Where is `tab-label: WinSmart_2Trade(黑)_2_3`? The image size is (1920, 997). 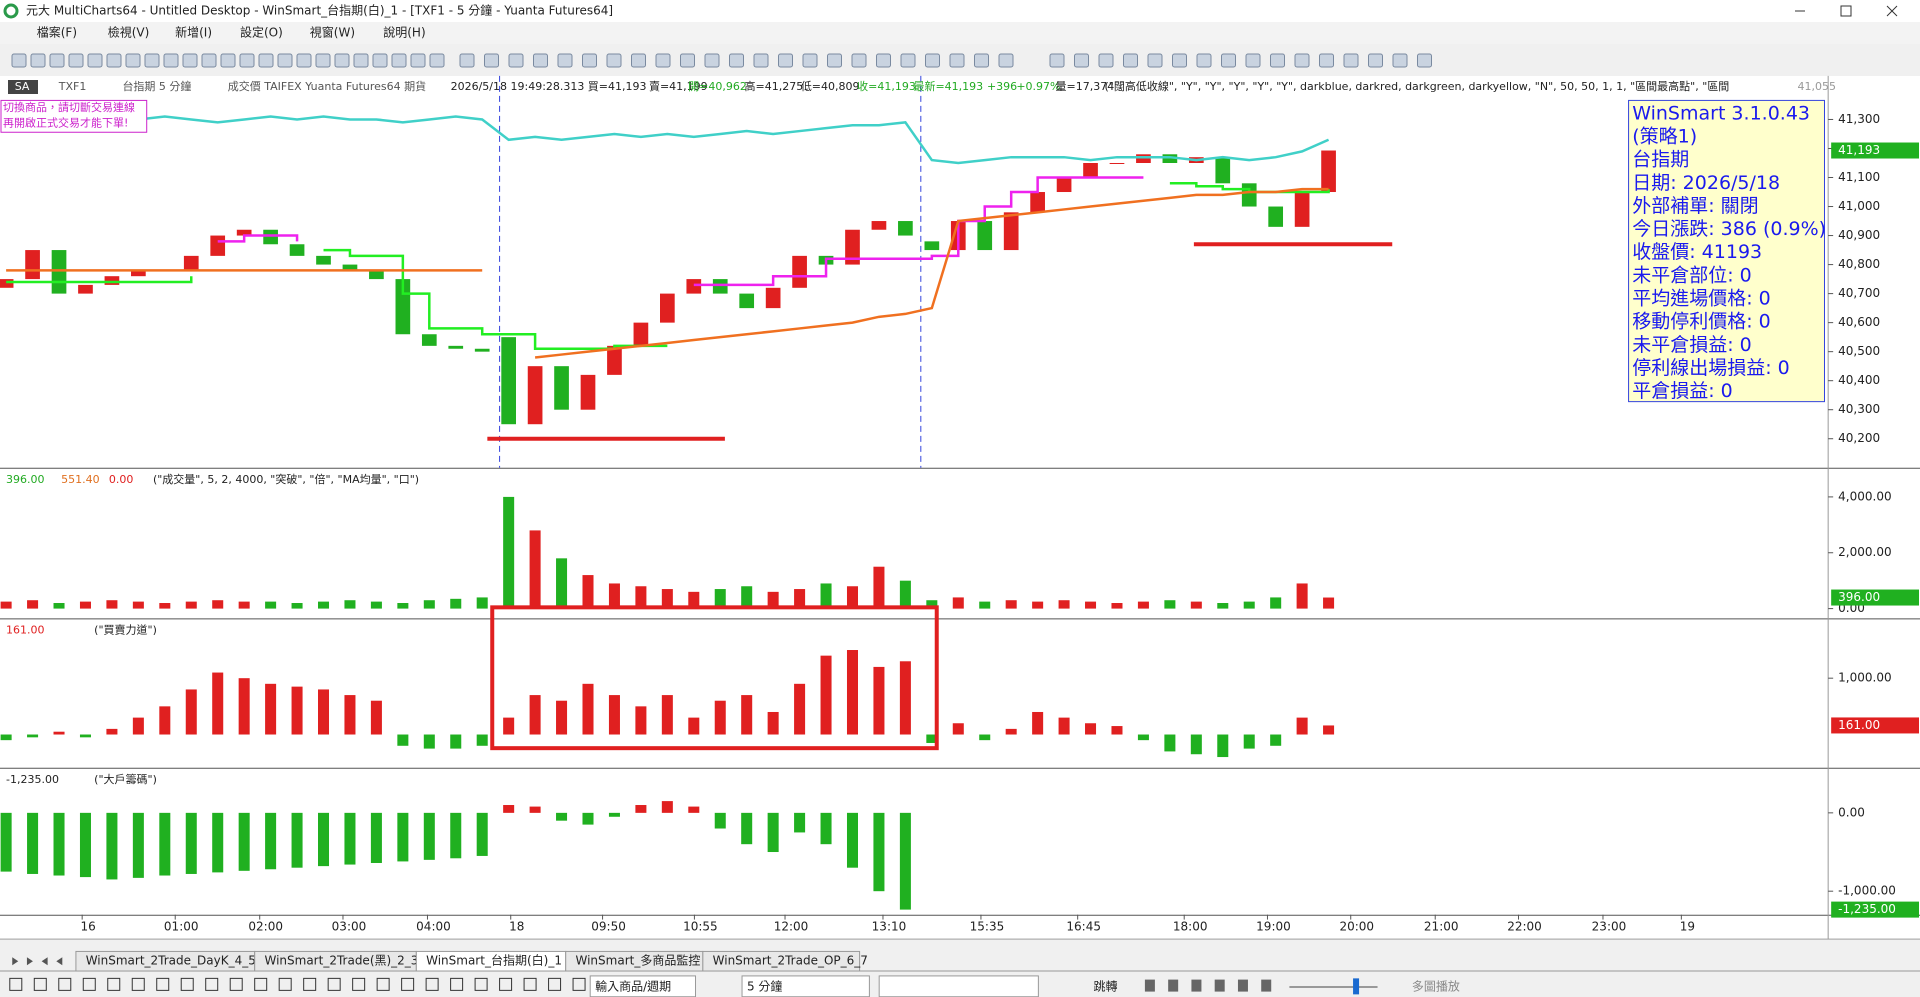
tab-label: WinSmart_2Trade(黑)_2_3 is located at coordinates (341, 961).